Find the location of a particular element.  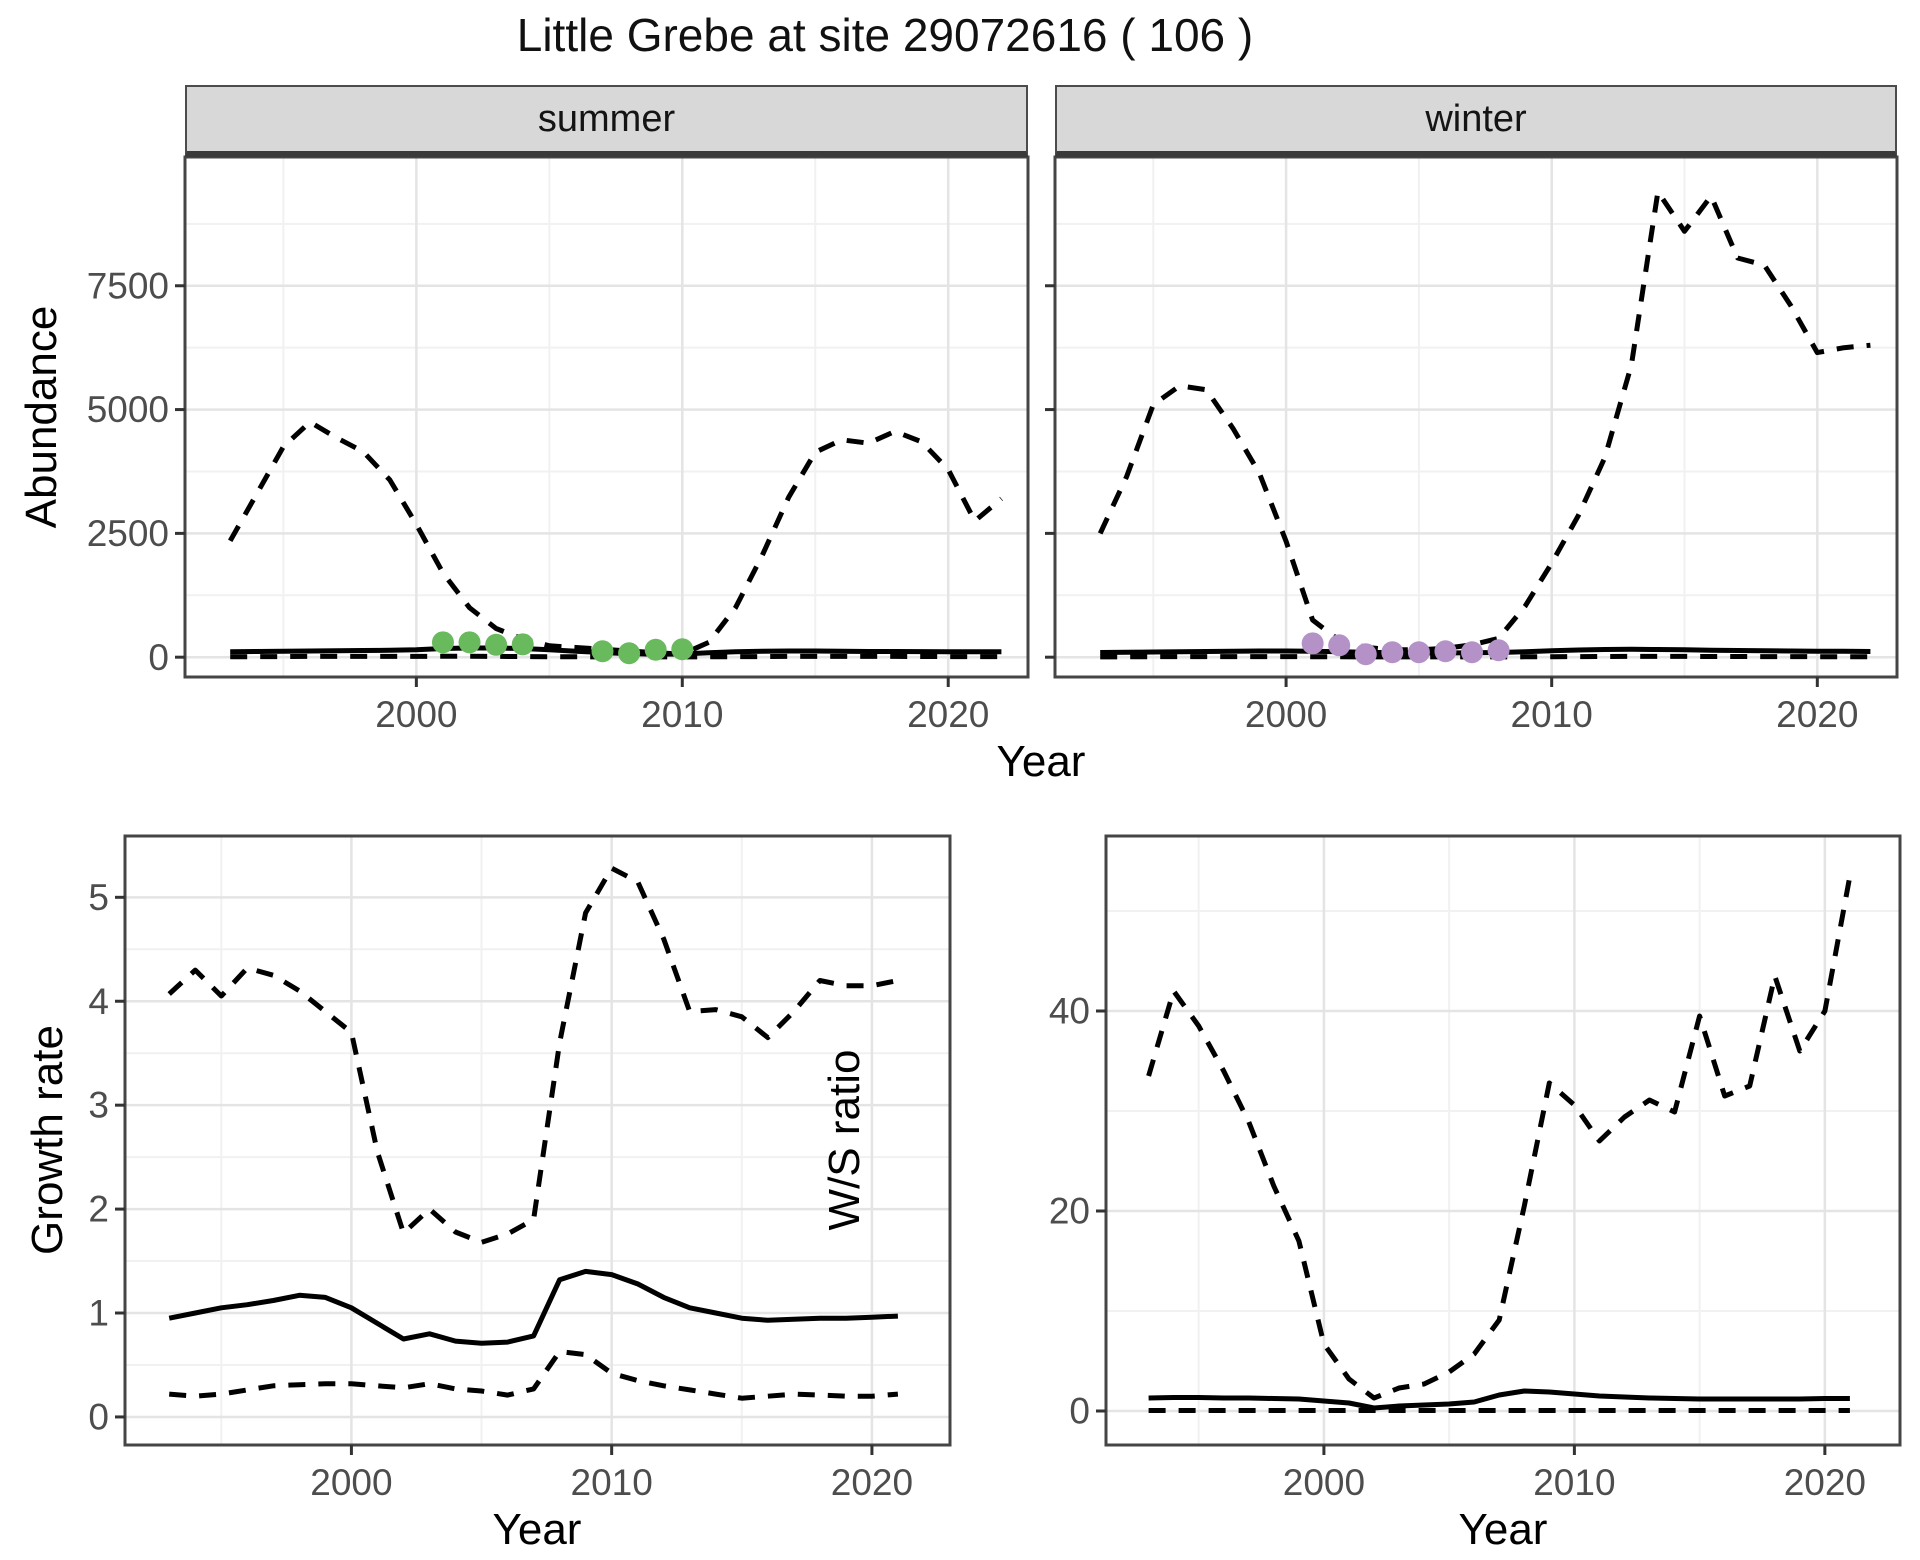

growth-year-axis-title: Year is located at coordinates (537, 1529).